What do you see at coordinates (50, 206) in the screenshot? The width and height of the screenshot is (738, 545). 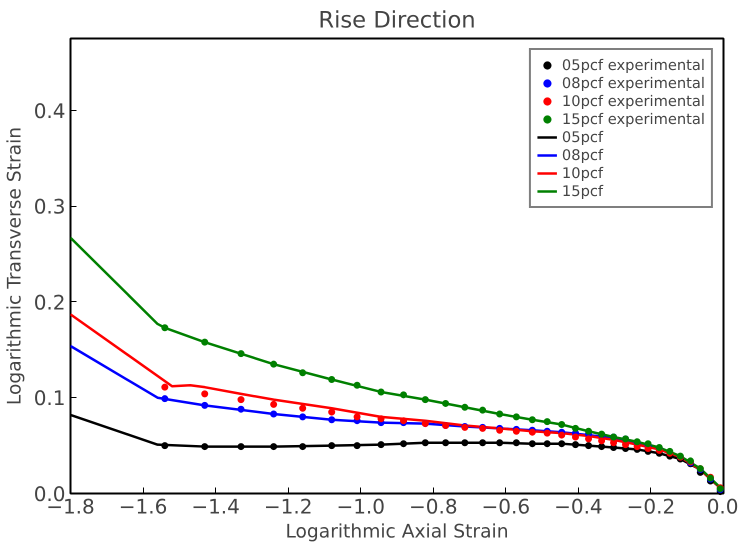 I see `y-tick-label: 0.3` at bounding box center [50, 206].